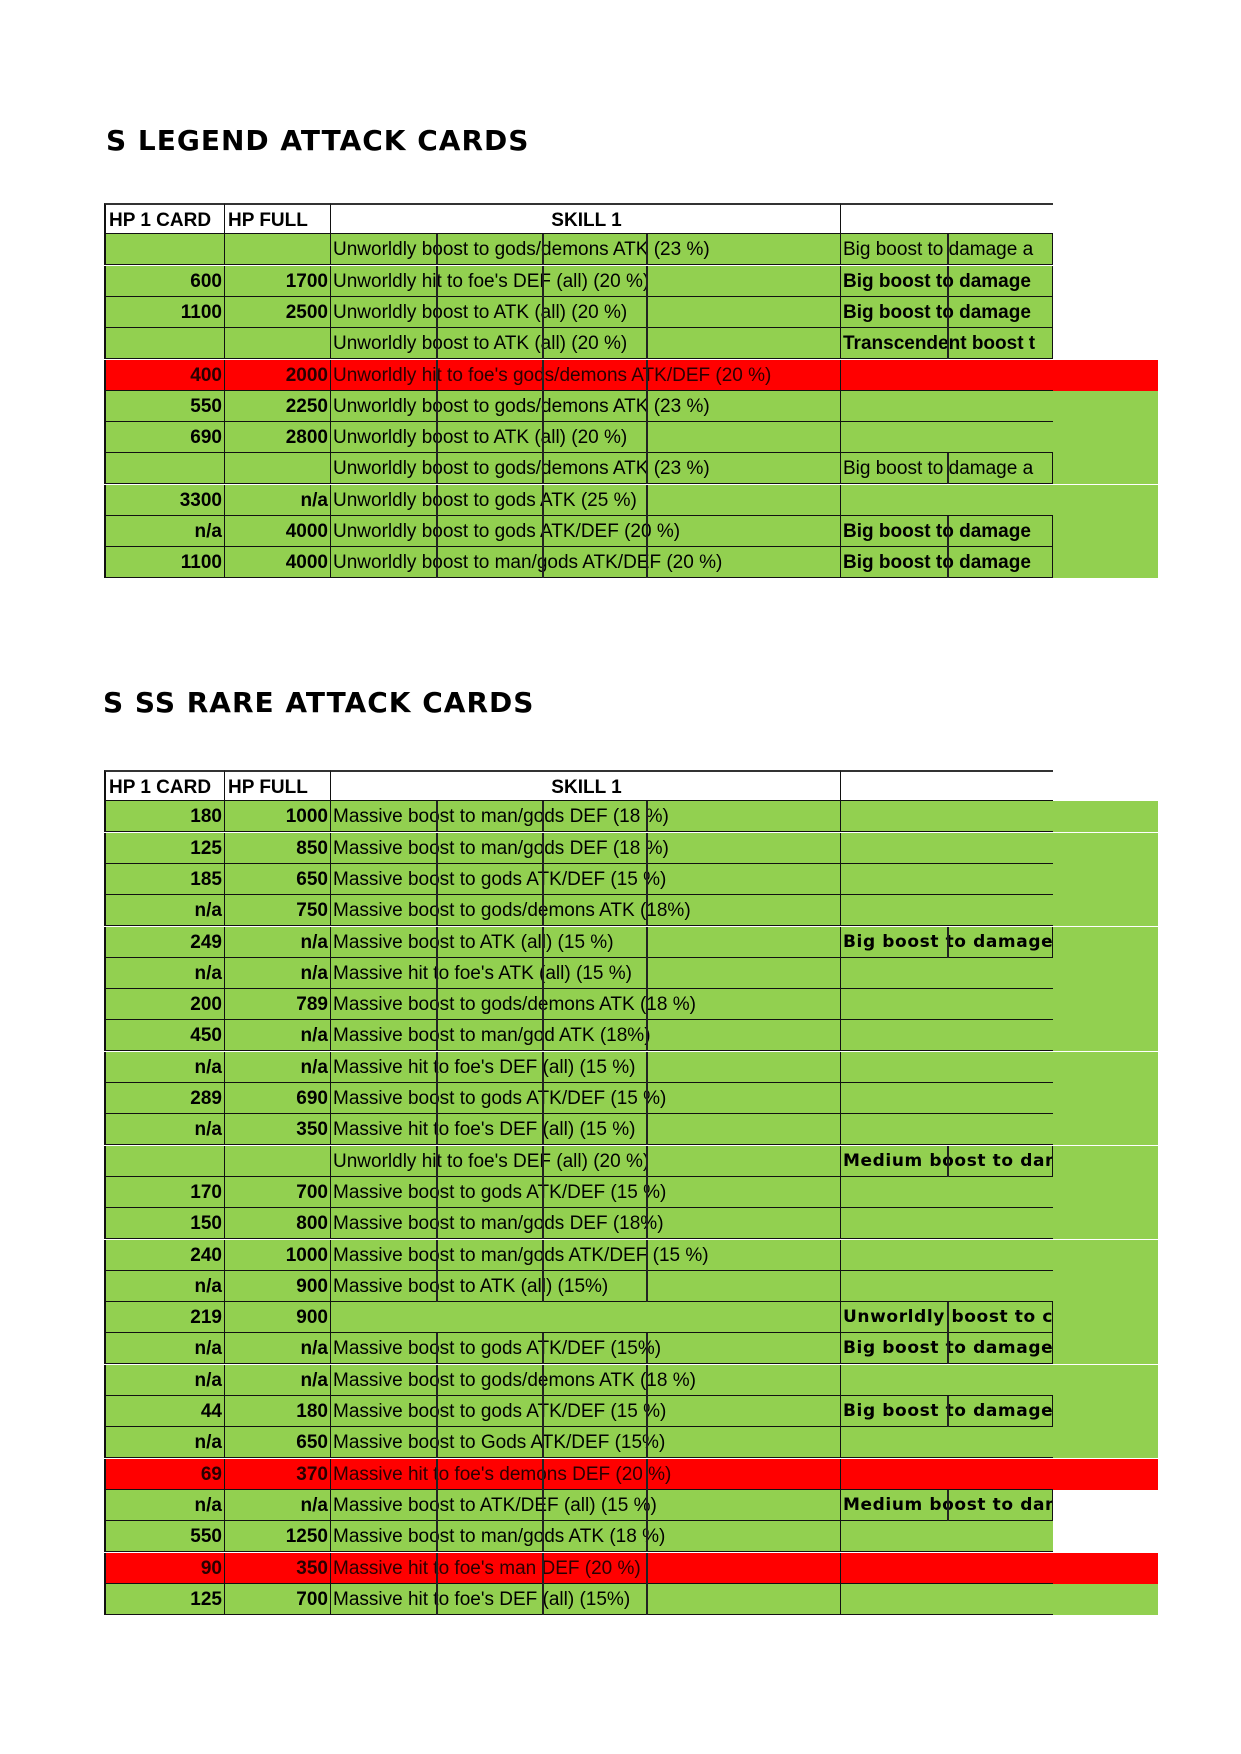 The image size is (1241, 1754). What do you see at coordinates (586, 344) in the screenshot?
I see `skill-1-cell: Unworldly boost to ATK (all) (20 %)` at bounding box center [586, 344].